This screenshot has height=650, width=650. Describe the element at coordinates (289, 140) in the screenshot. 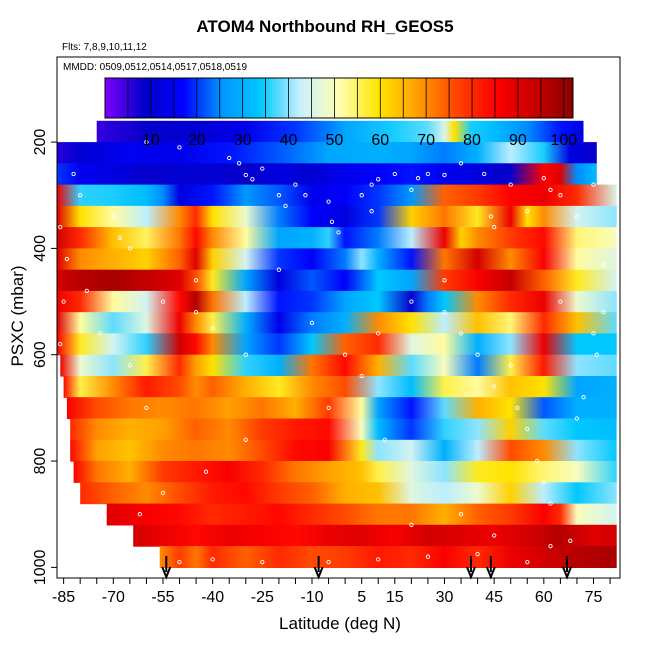

I see `colorbar-tick-label: 40` at that location.